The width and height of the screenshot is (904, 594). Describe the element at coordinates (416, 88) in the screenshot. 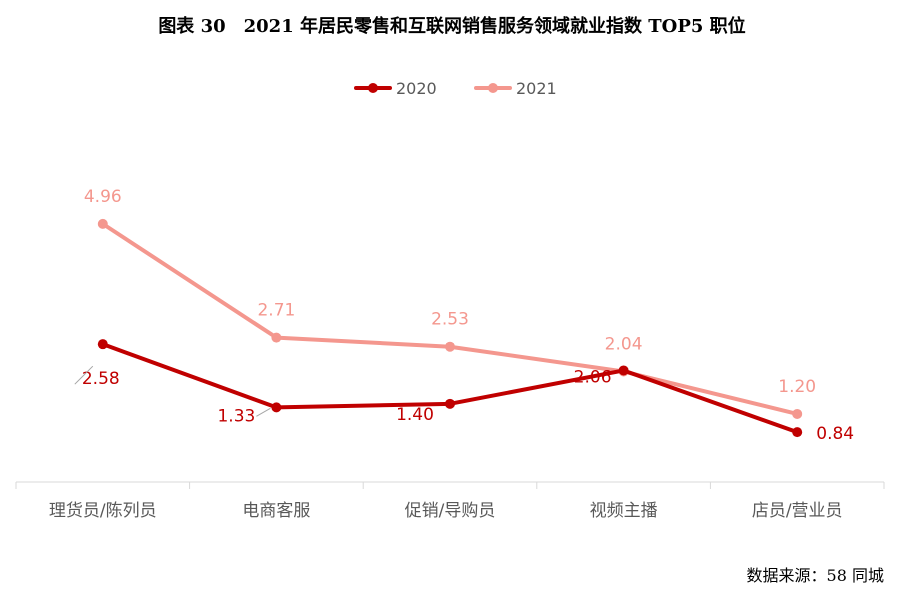

I see `legend-label: 2020` at that location.